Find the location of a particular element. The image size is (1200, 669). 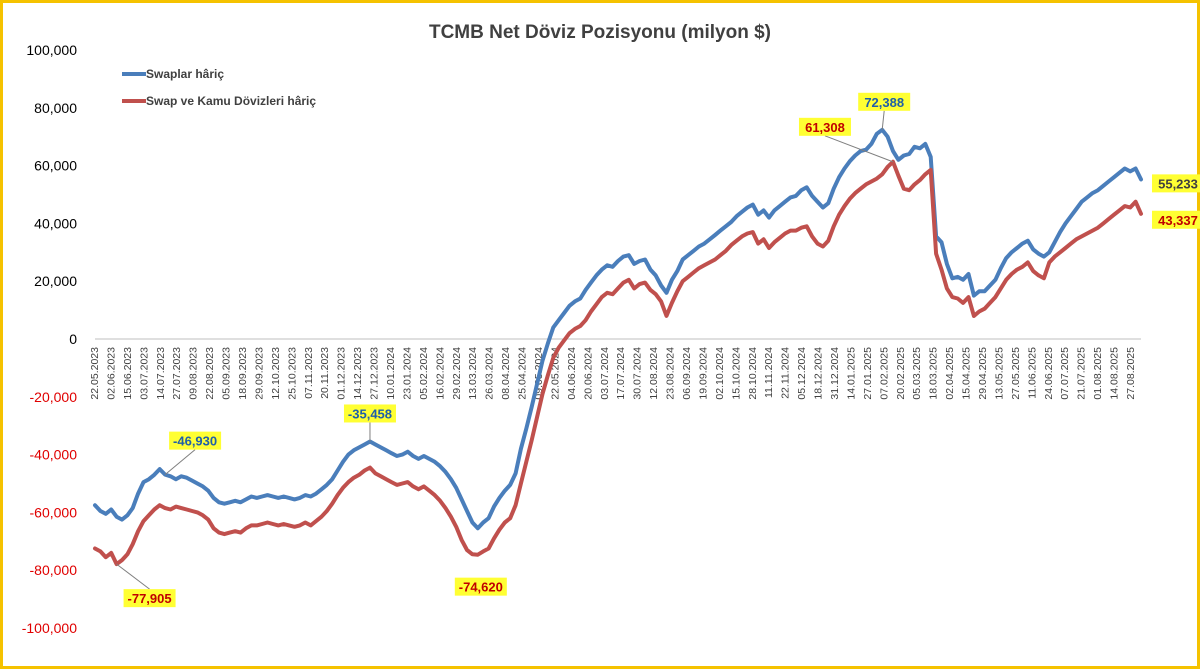

x-tick-label: 26.03.2024 is located at coordinates (490, 373).